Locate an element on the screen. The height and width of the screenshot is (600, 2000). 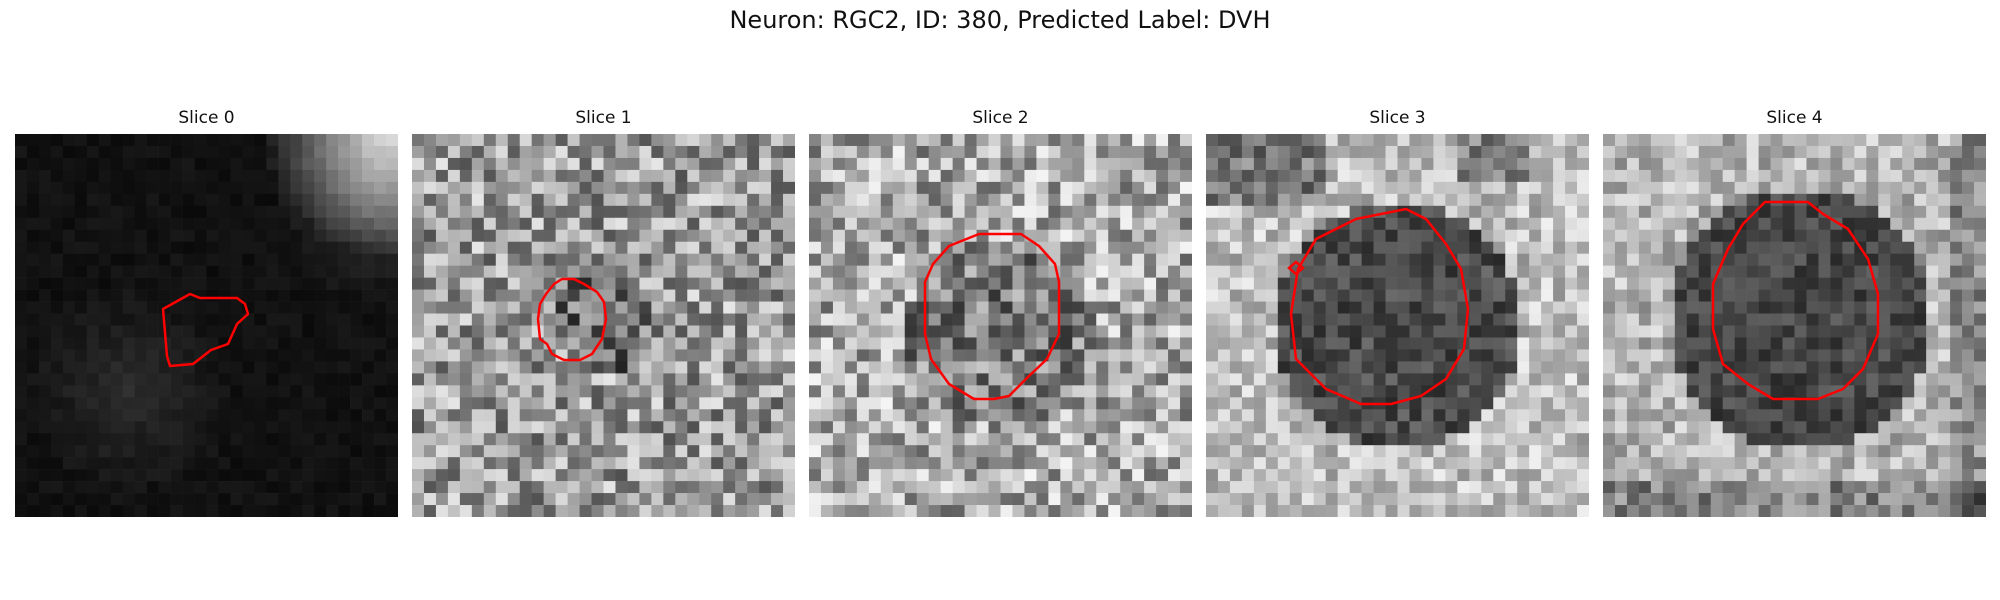
slice-panel-3: Slice 3 is located at coordinates (1397, 314).